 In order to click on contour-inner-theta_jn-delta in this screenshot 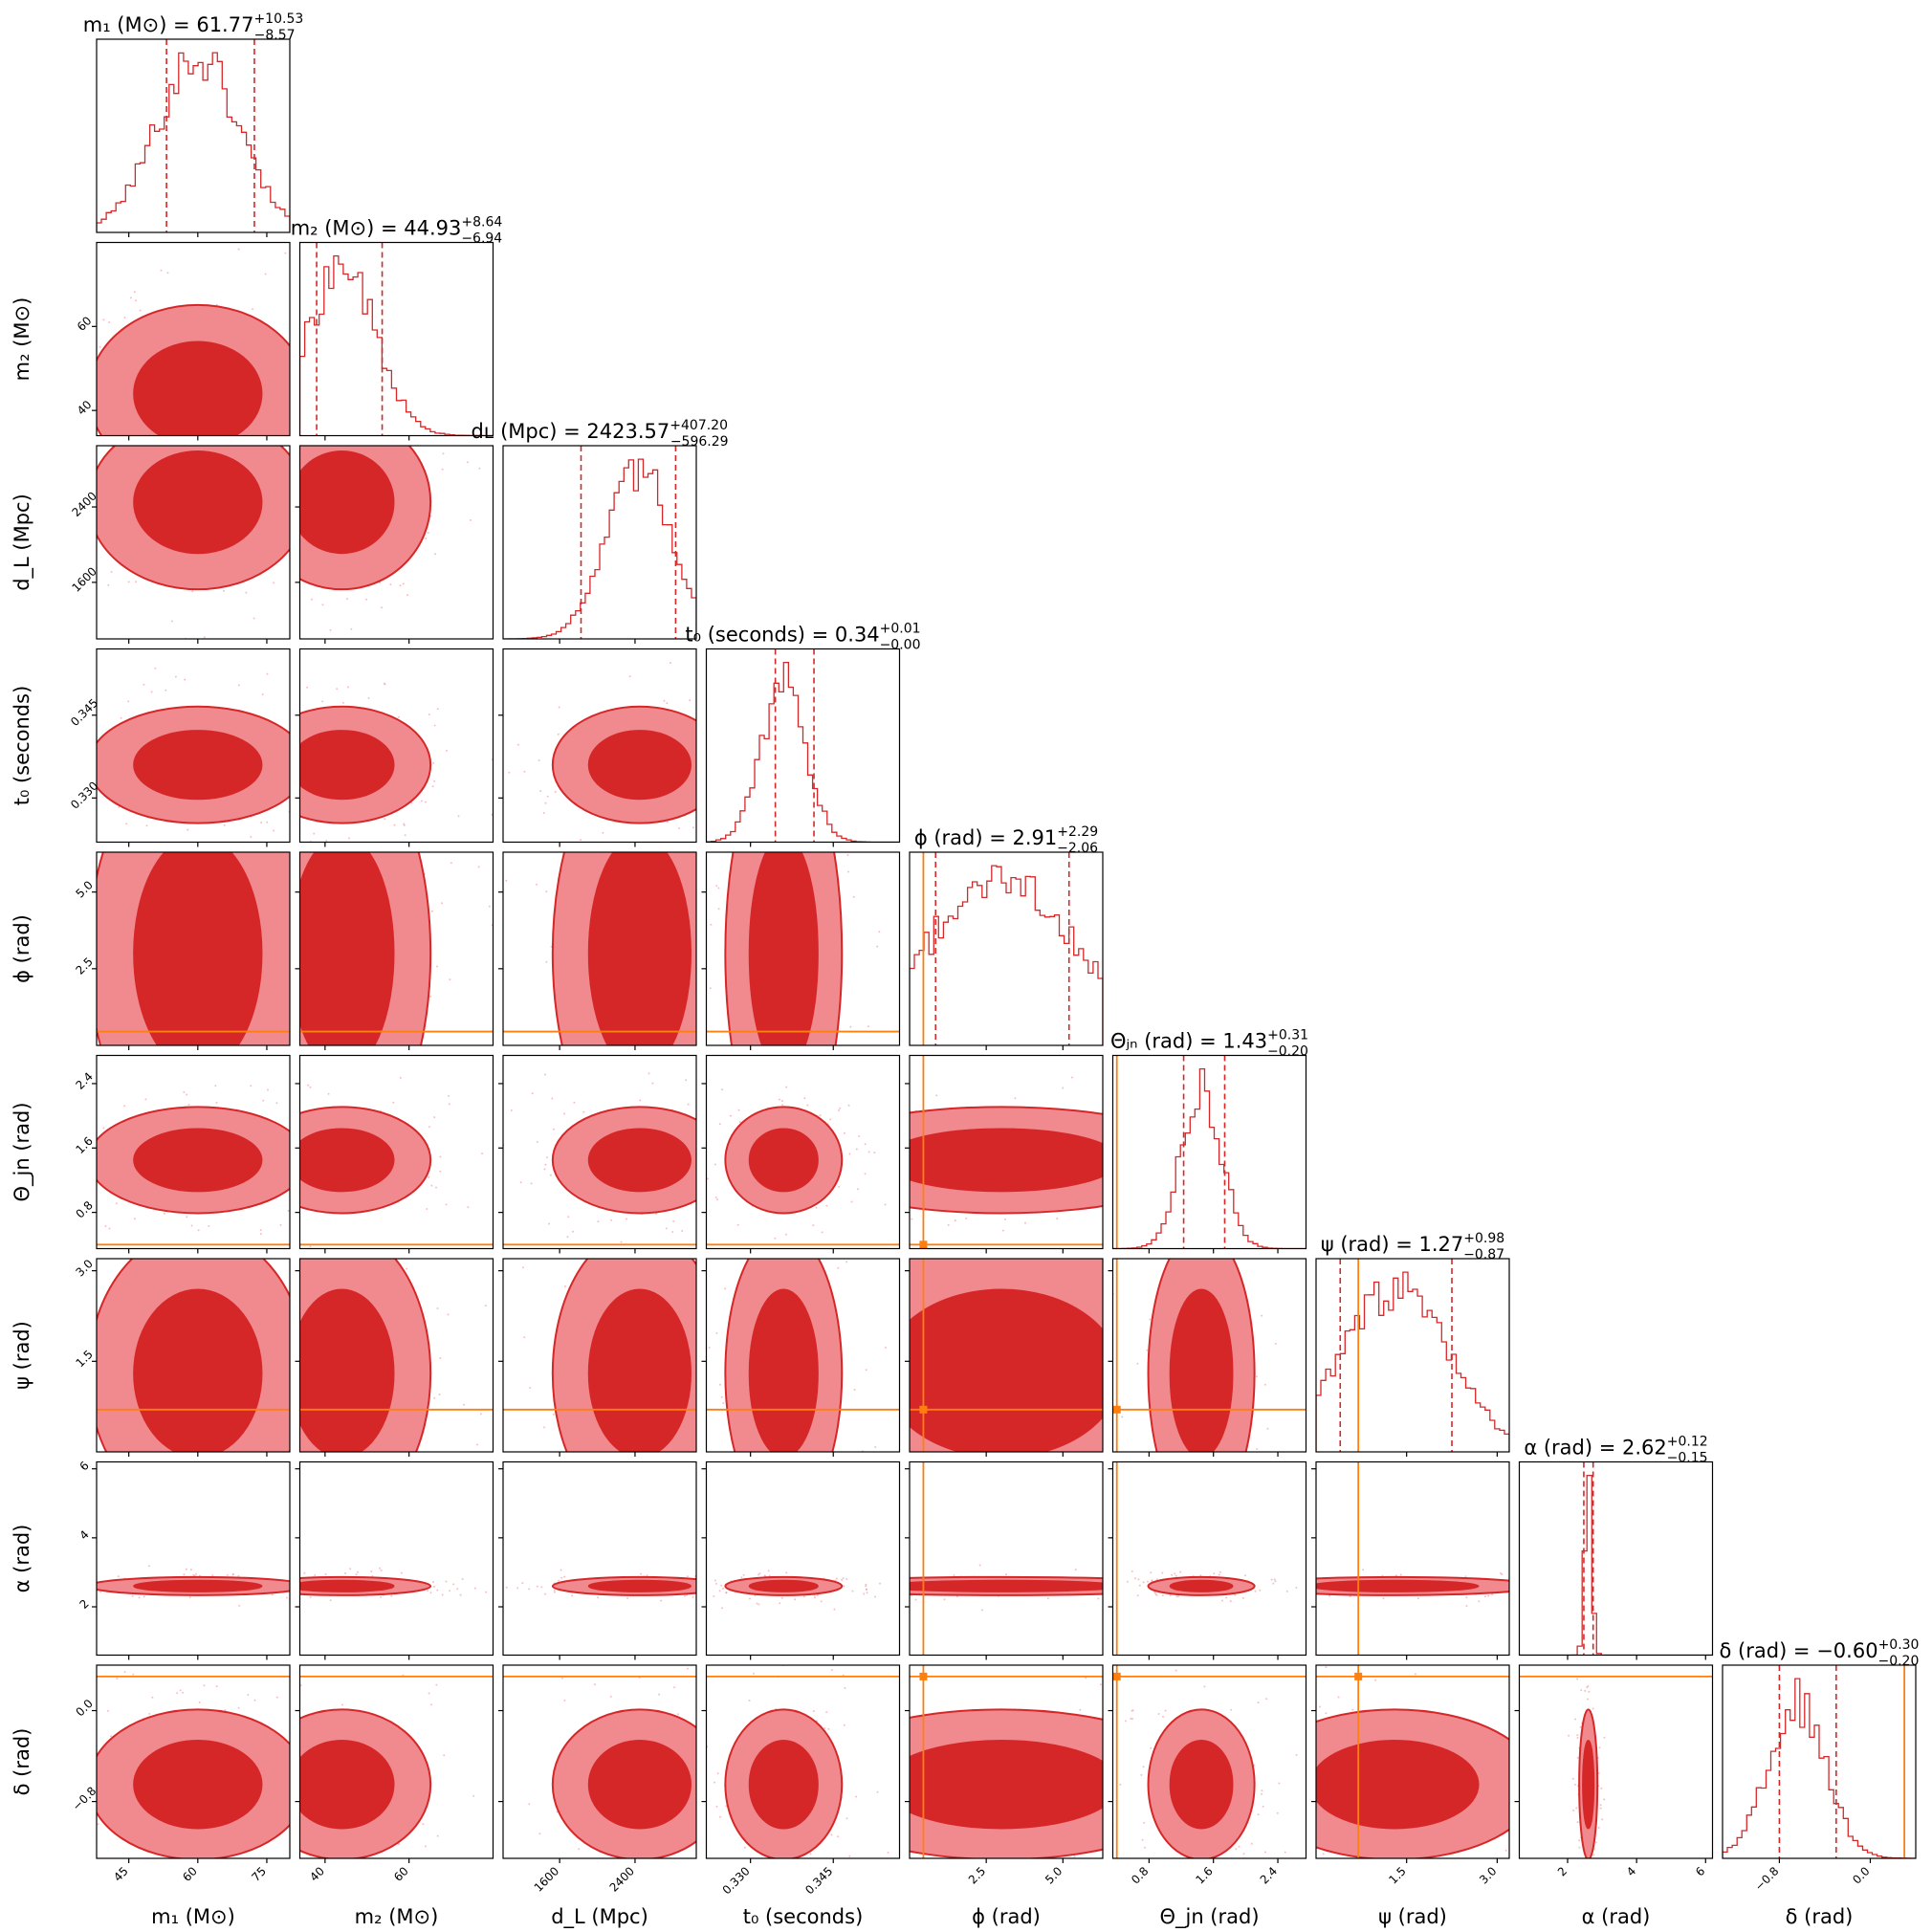, I will do `click(1201, 1785)`.